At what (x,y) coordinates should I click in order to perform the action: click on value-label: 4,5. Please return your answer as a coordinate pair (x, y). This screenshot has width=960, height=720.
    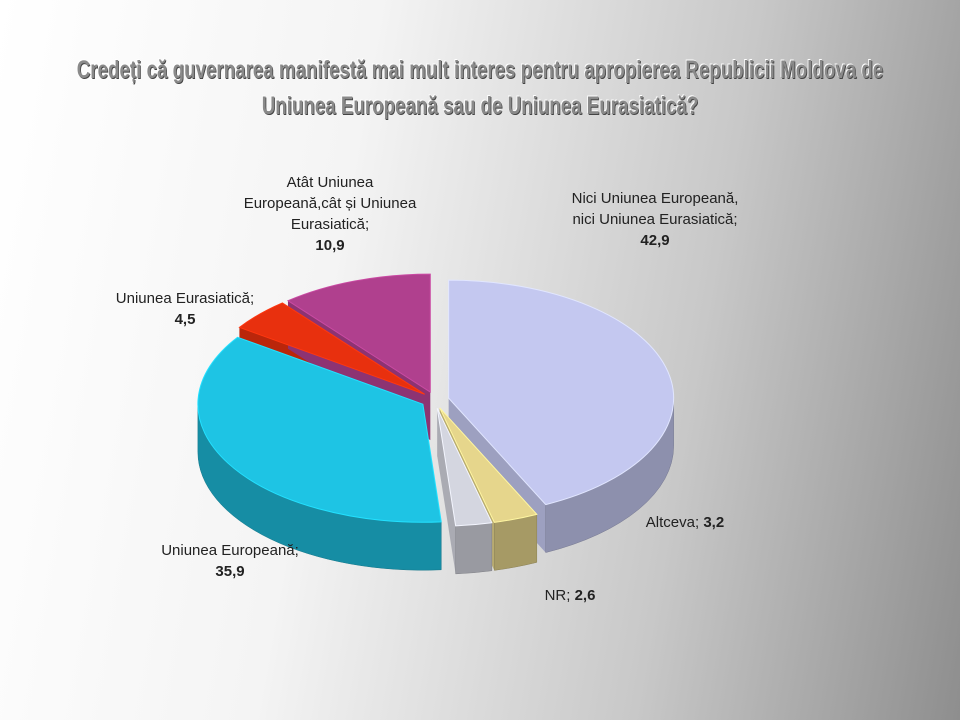
    Looking at the image, I should click on (185, 319).